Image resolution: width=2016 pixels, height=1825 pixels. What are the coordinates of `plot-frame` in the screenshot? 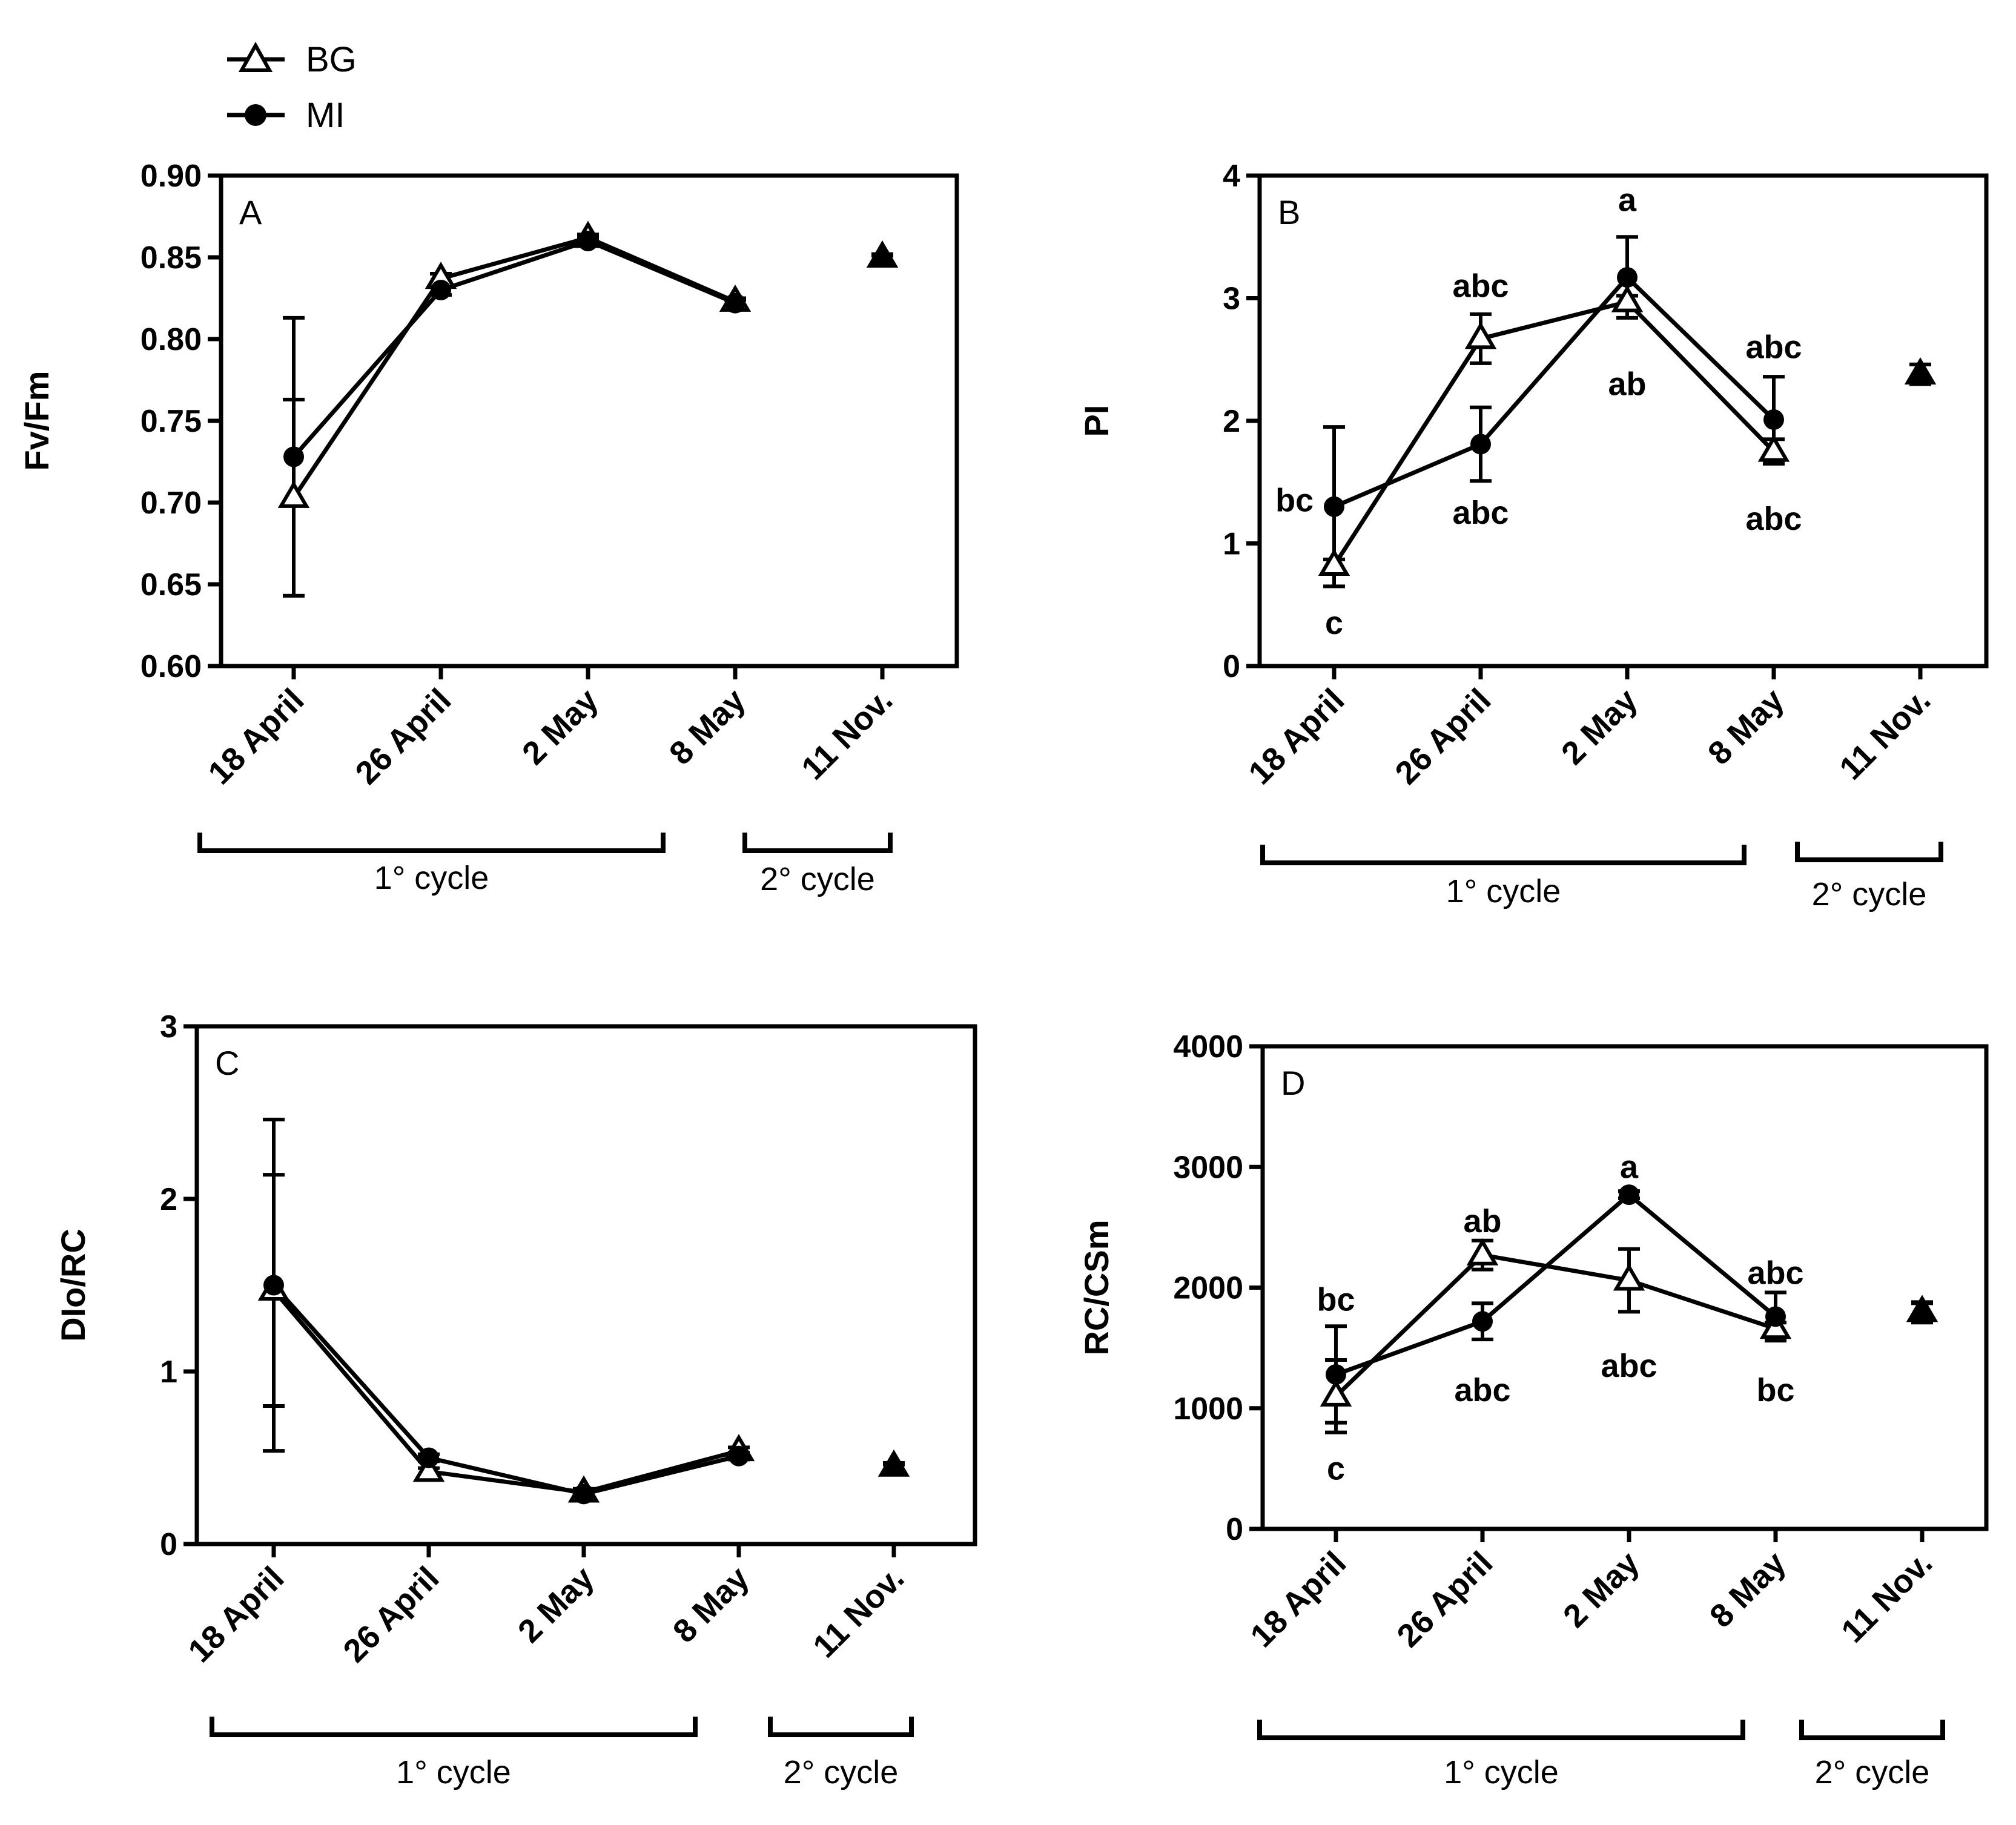 It's located at (1623, 420).